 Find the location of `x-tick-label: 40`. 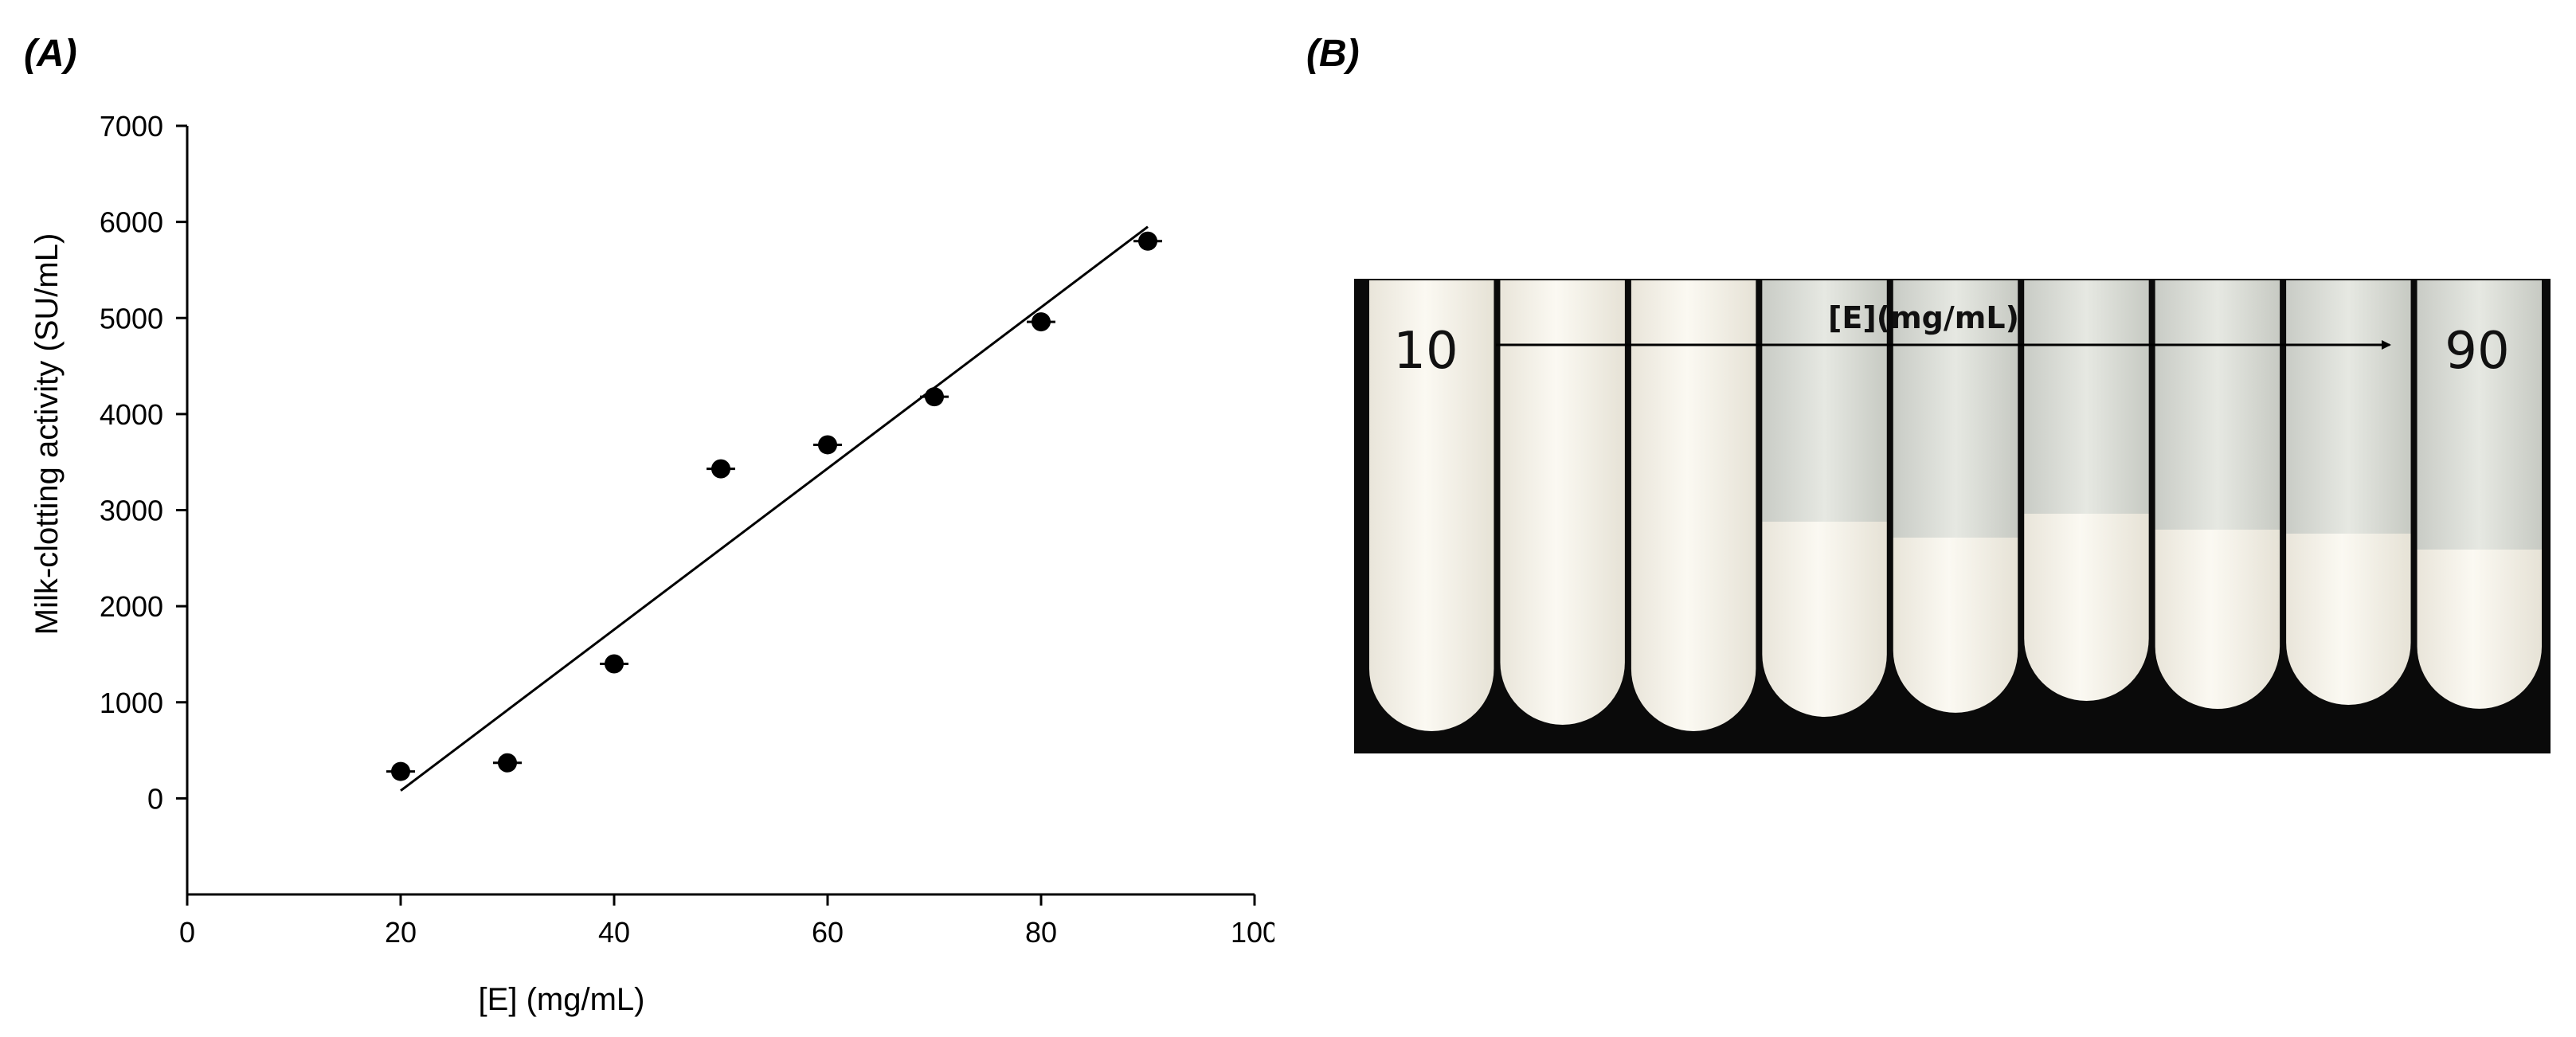

x-tick-label: 40 is located at coordinates (614, 932).